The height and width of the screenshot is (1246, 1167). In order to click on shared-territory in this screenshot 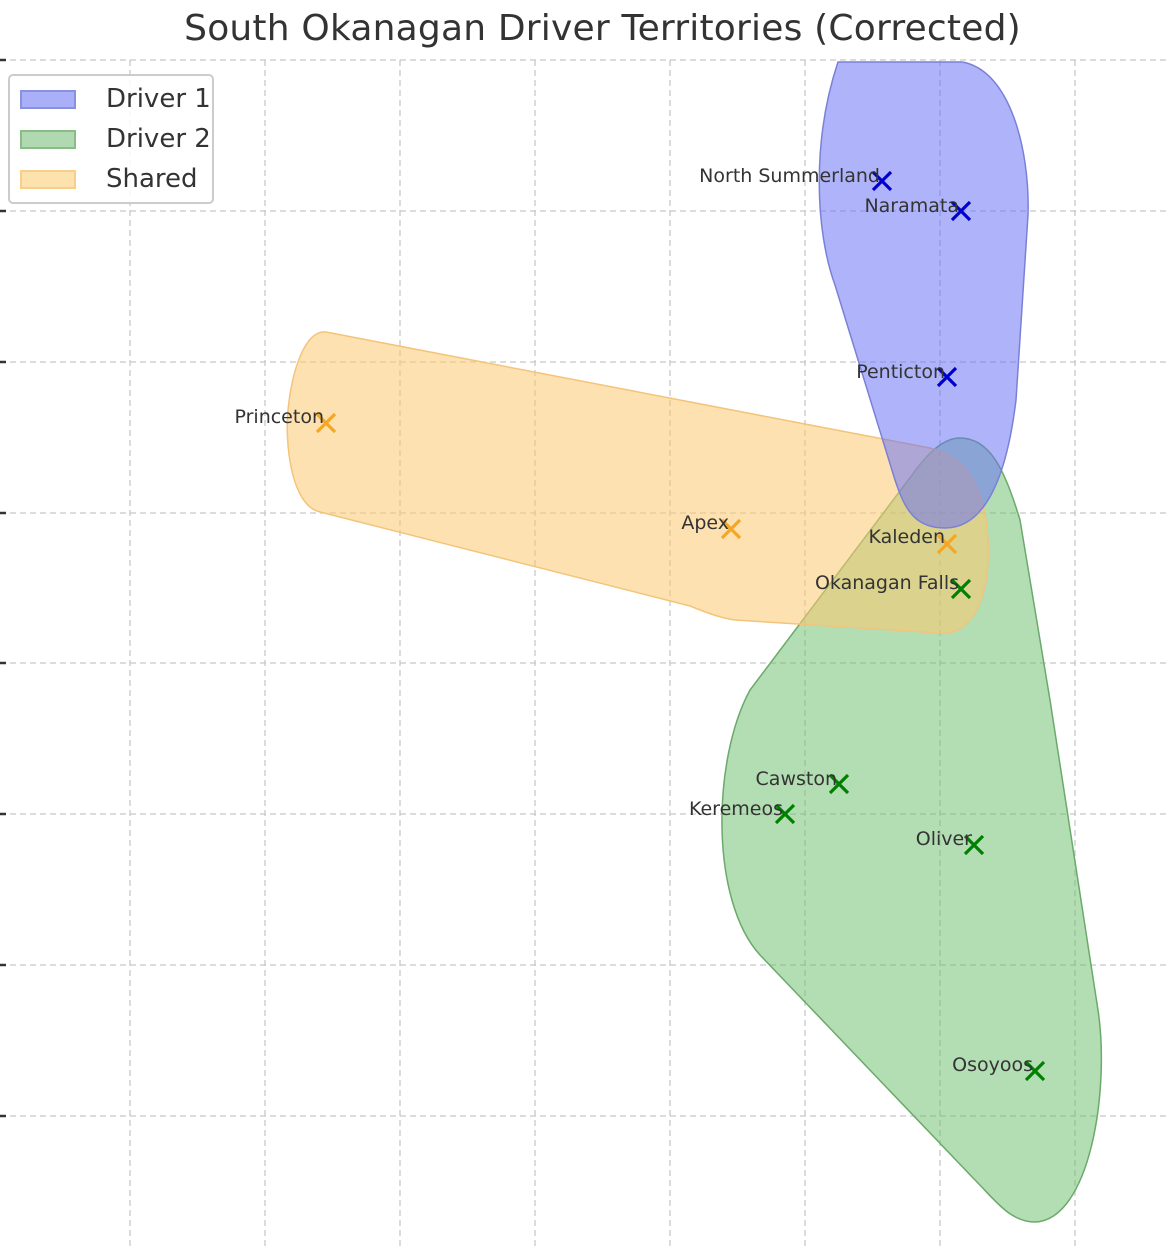, I will do `click(637, 482)`.